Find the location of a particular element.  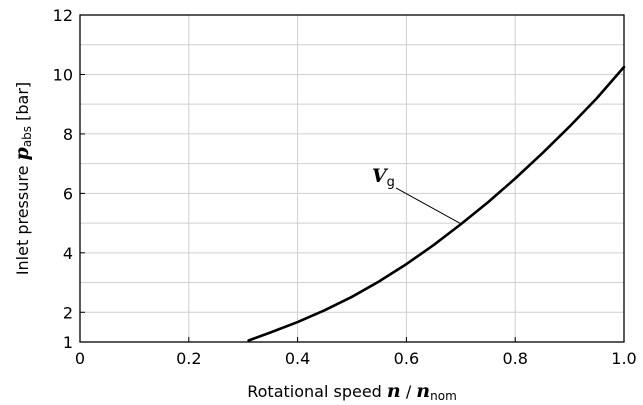

y-tick-label: 1 is located at coordinates (68, 342).